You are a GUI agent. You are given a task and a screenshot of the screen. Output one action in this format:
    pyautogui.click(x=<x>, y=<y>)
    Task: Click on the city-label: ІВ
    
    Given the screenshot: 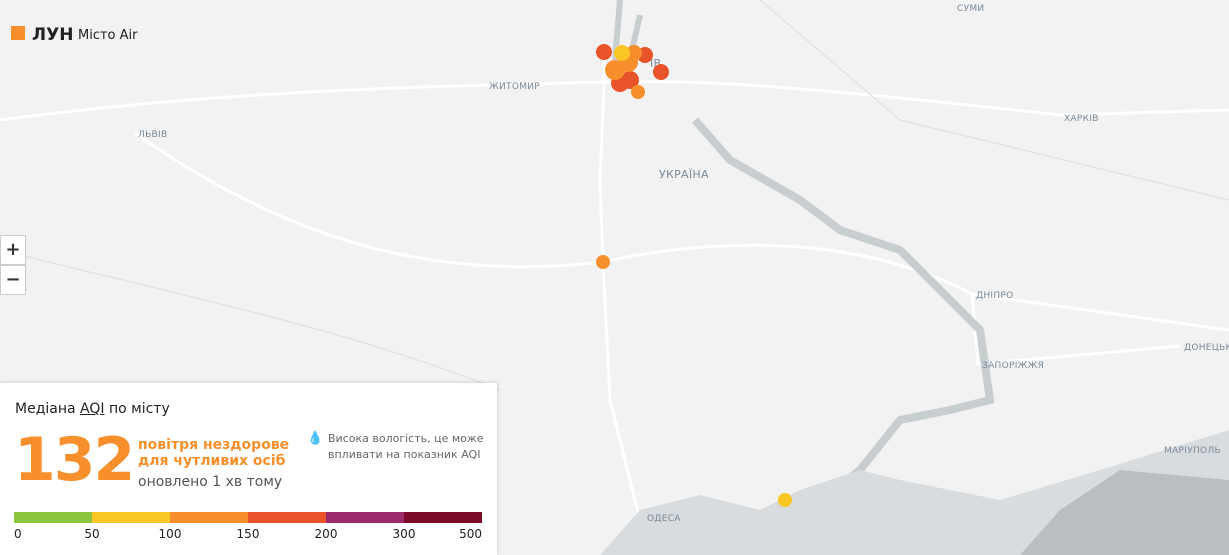 What is the action you would take?
    pyautogui.click(x=655, y=63)
    